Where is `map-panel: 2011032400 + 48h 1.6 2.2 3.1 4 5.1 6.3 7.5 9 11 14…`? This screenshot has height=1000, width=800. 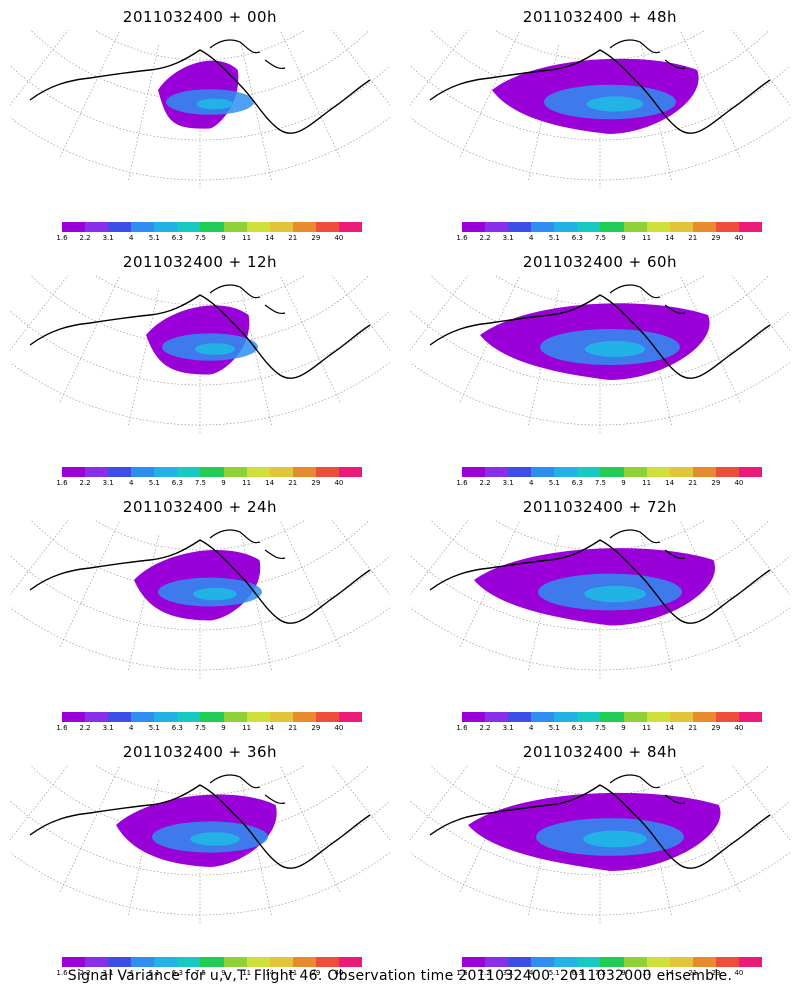 map-panel: 2011032400 + 48h 1.6 2.2 3.1 4 5.1 6.3 7.5 9 11 14… is located at coordinates (600, 122).